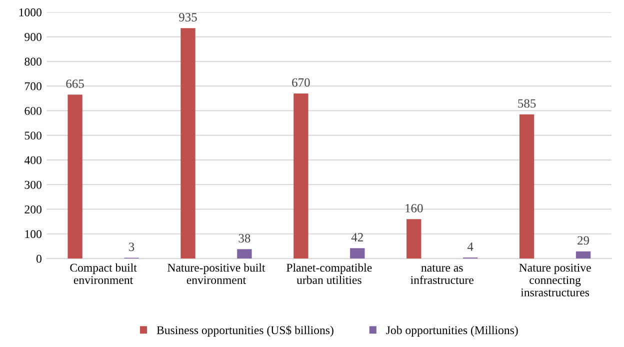  What do you see at coordinates (329, 273) in the screenshot?
I see `x-tick-label: Planet-compatible urban utilities` at bounding box center [329, 273].